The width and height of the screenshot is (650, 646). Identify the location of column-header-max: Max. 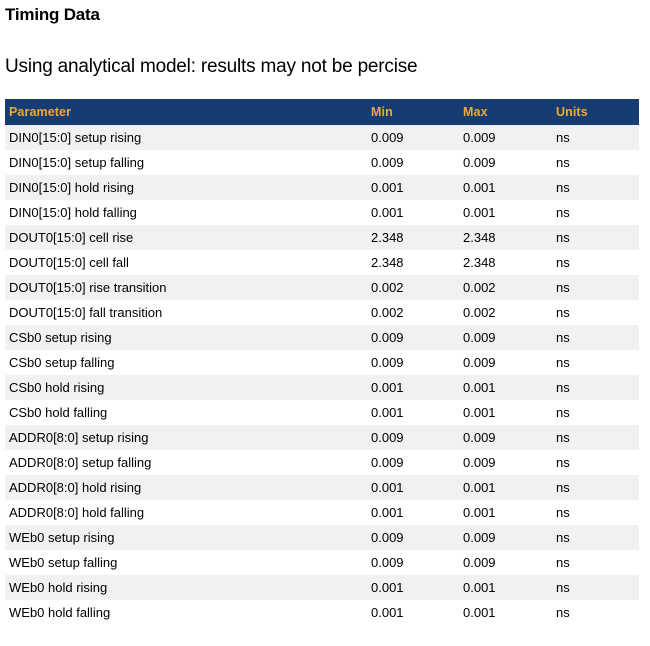
(505, 112).